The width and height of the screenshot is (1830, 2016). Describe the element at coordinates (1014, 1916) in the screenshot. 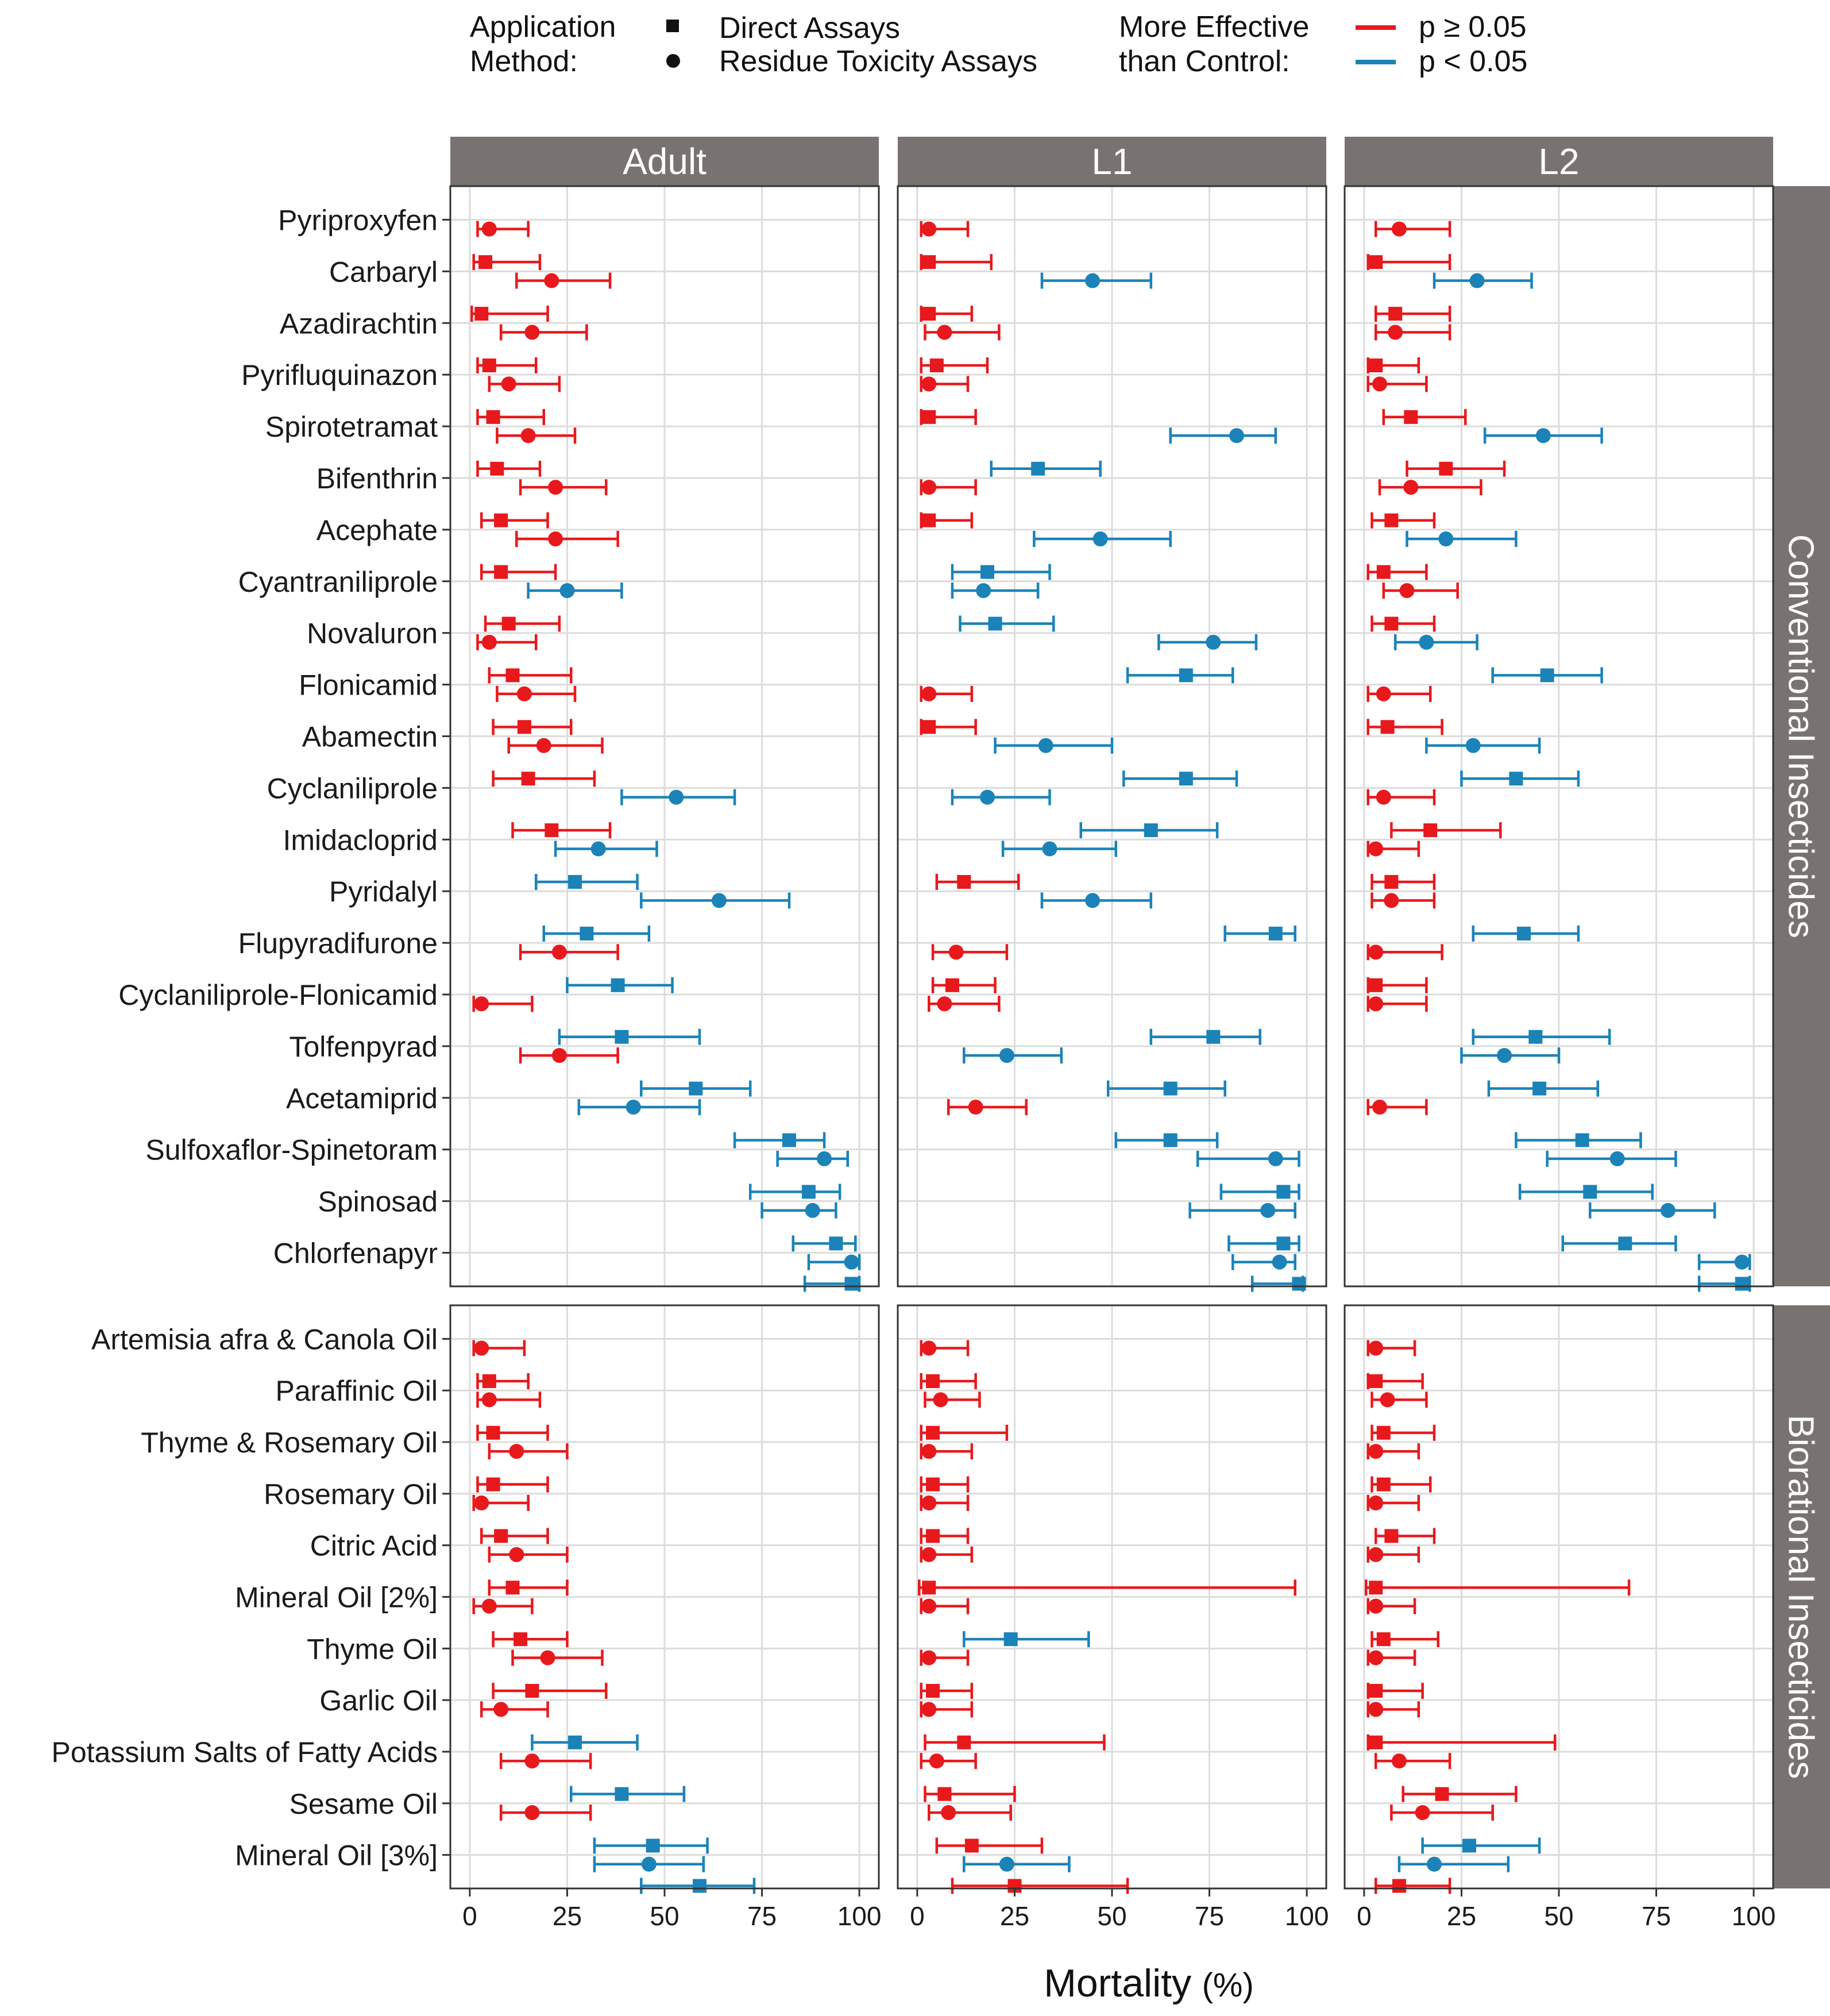

I see `x-tick-label: 25` at that location.